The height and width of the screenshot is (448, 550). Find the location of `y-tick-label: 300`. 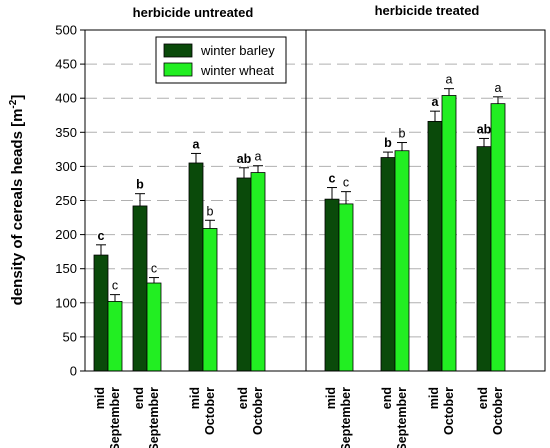

y-tick-label: 300 is located at coordinates (66, 166).